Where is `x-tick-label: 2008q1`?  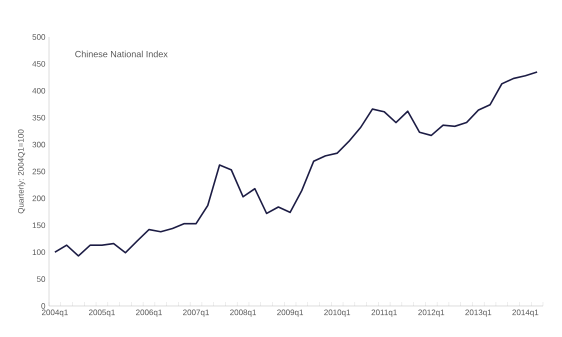
x-tick-label: 2008q1 is located at coordinates (243, 313).